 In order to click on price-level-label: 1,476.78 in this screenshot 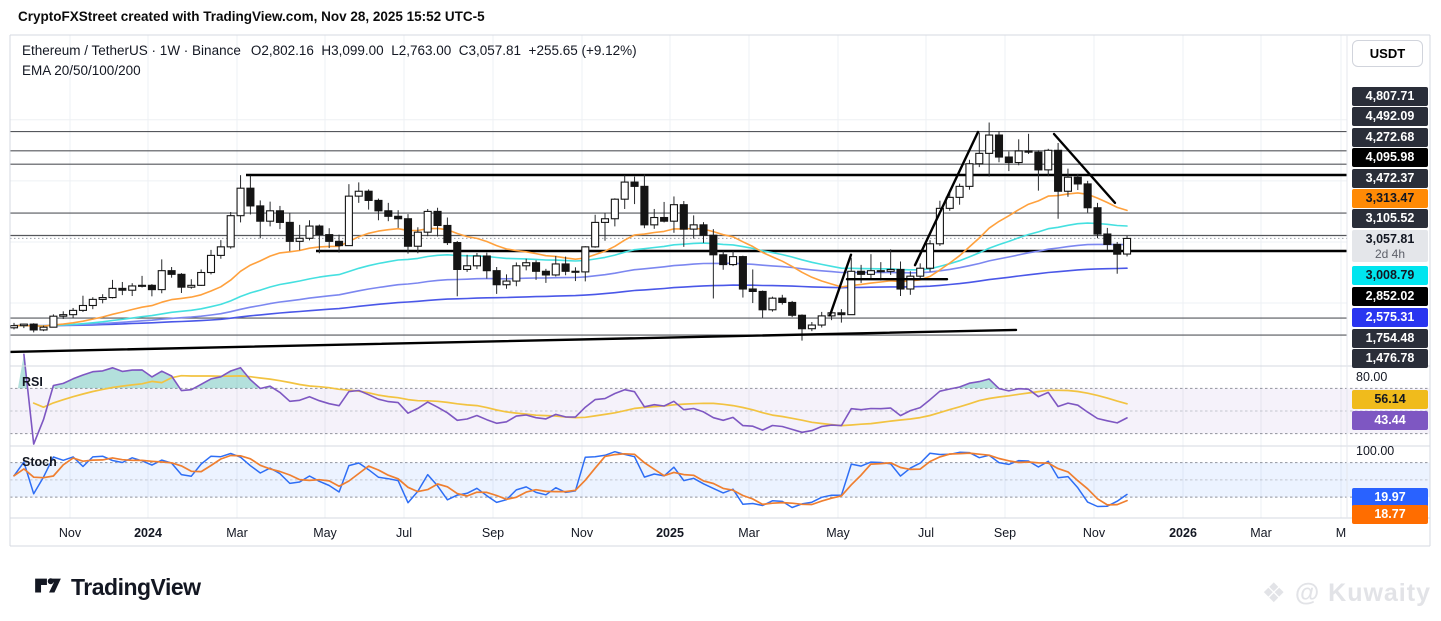, I will do `click(1390, 358)`.